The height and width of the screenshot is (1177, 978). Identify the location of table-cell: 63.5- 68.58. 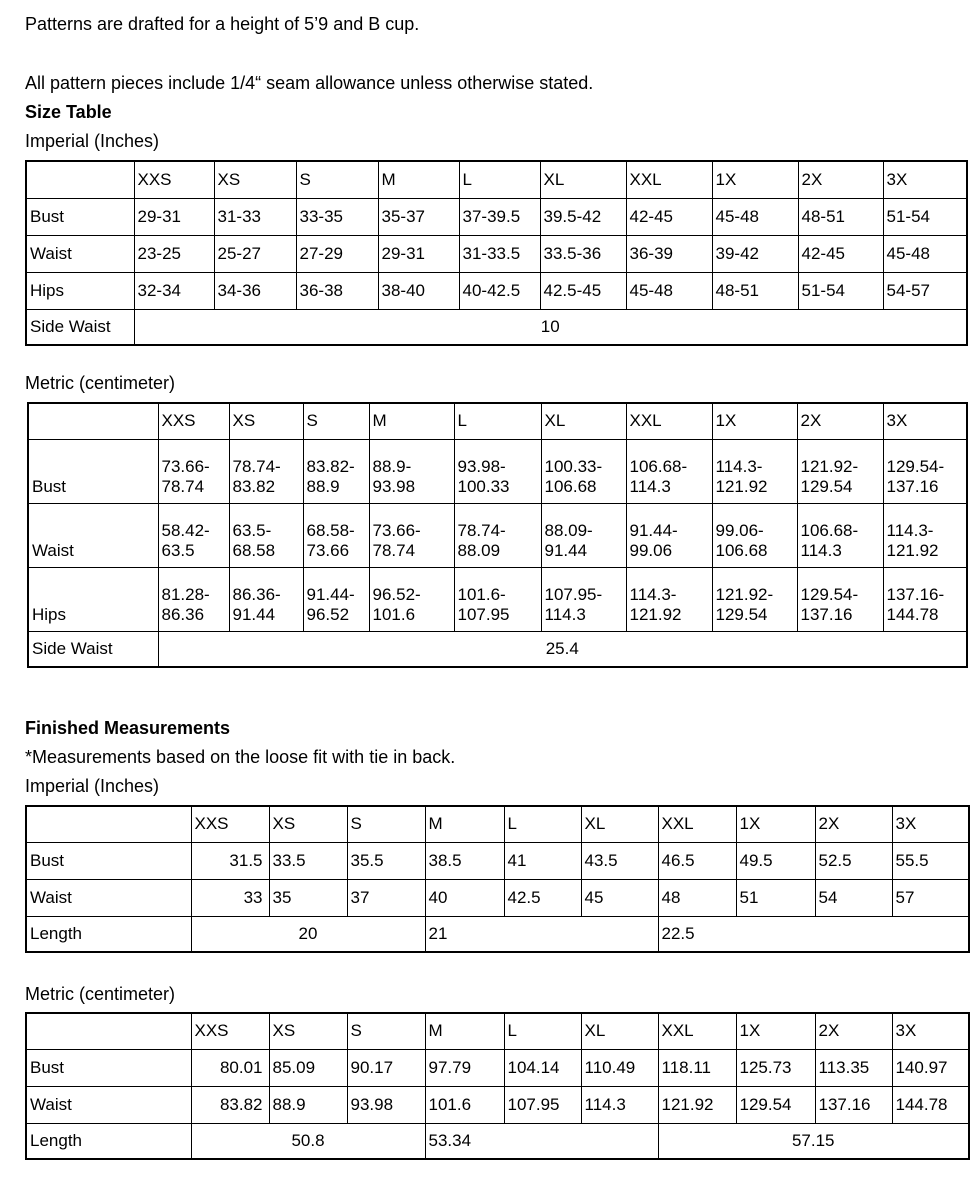
(266, 535).